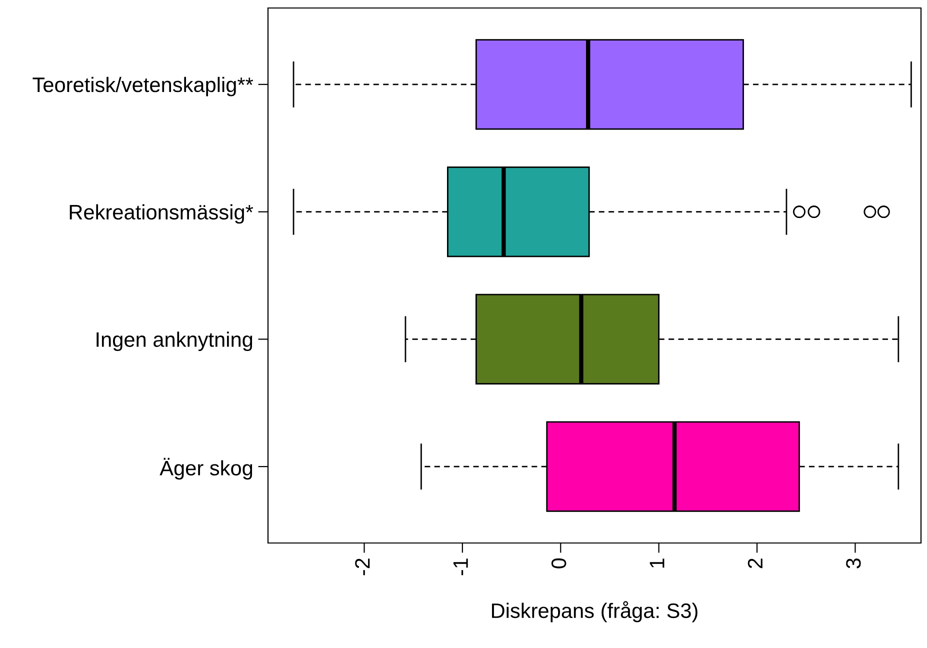 The image size is (927, 648). What do you see at coordinates (595, 611) in the screenshot?
I see `x-axis-title: Diskrepans (fråga: S3)` at bounding box center [595, 611].